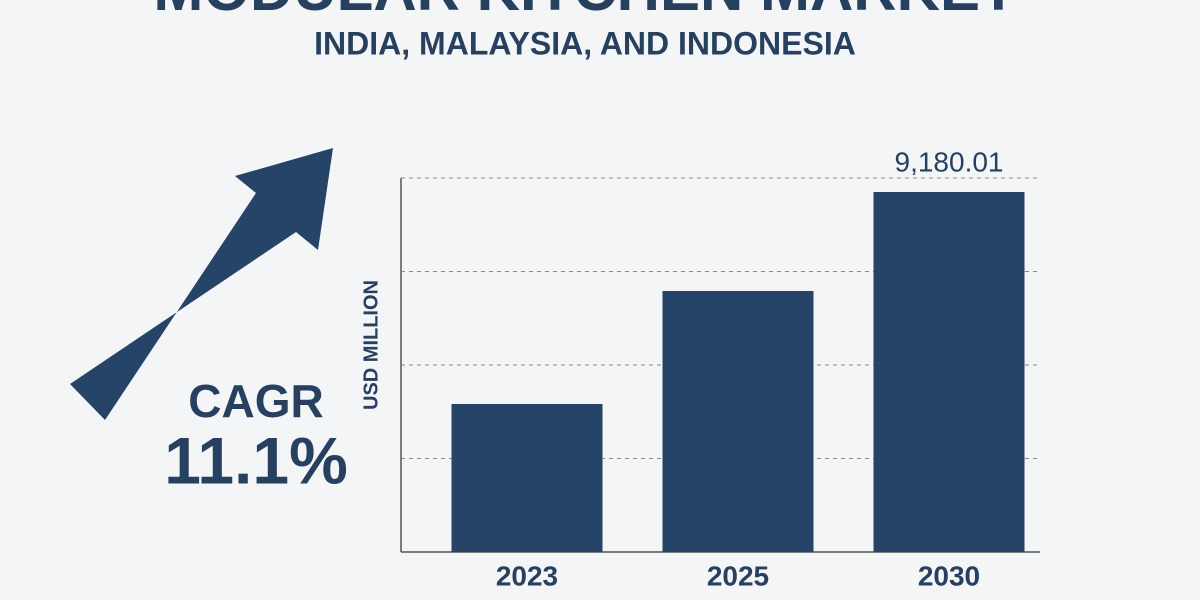 The height and width of the screenshot is (600, 1200). I want to click on y-axis-label: USD MILLION, so click(371, 345).